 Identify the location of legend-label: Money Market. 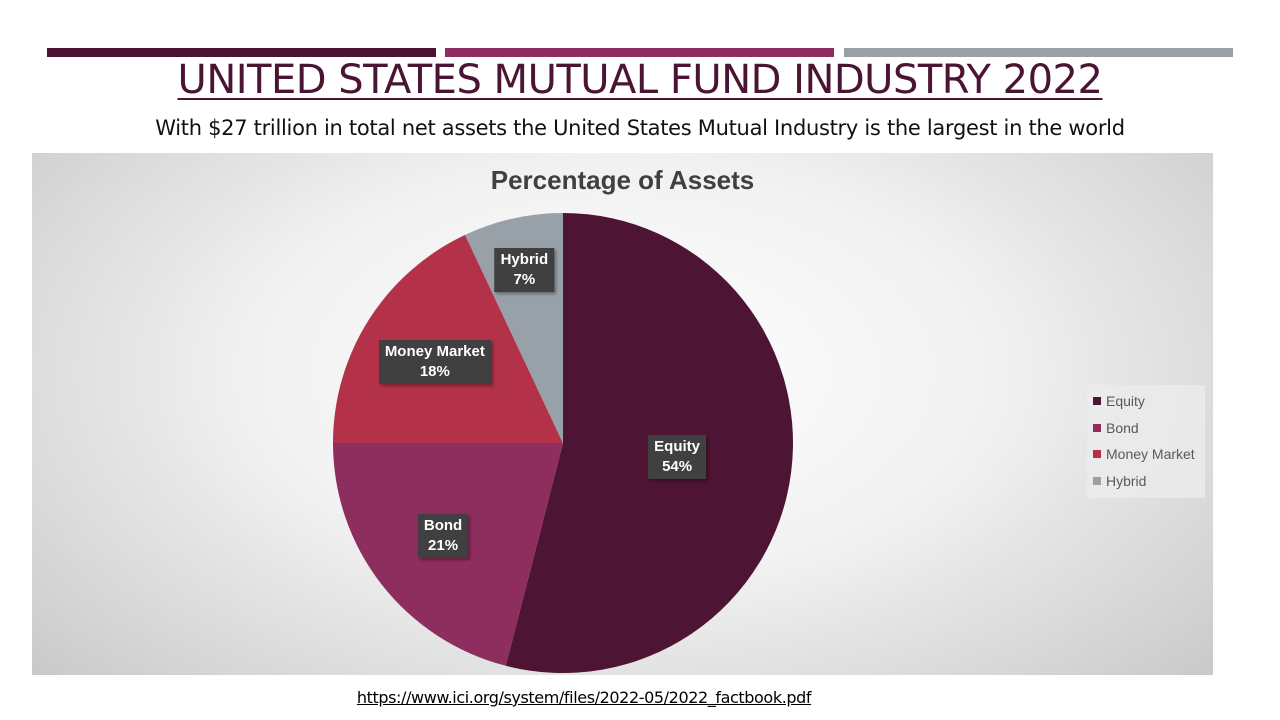
(1150, 454).